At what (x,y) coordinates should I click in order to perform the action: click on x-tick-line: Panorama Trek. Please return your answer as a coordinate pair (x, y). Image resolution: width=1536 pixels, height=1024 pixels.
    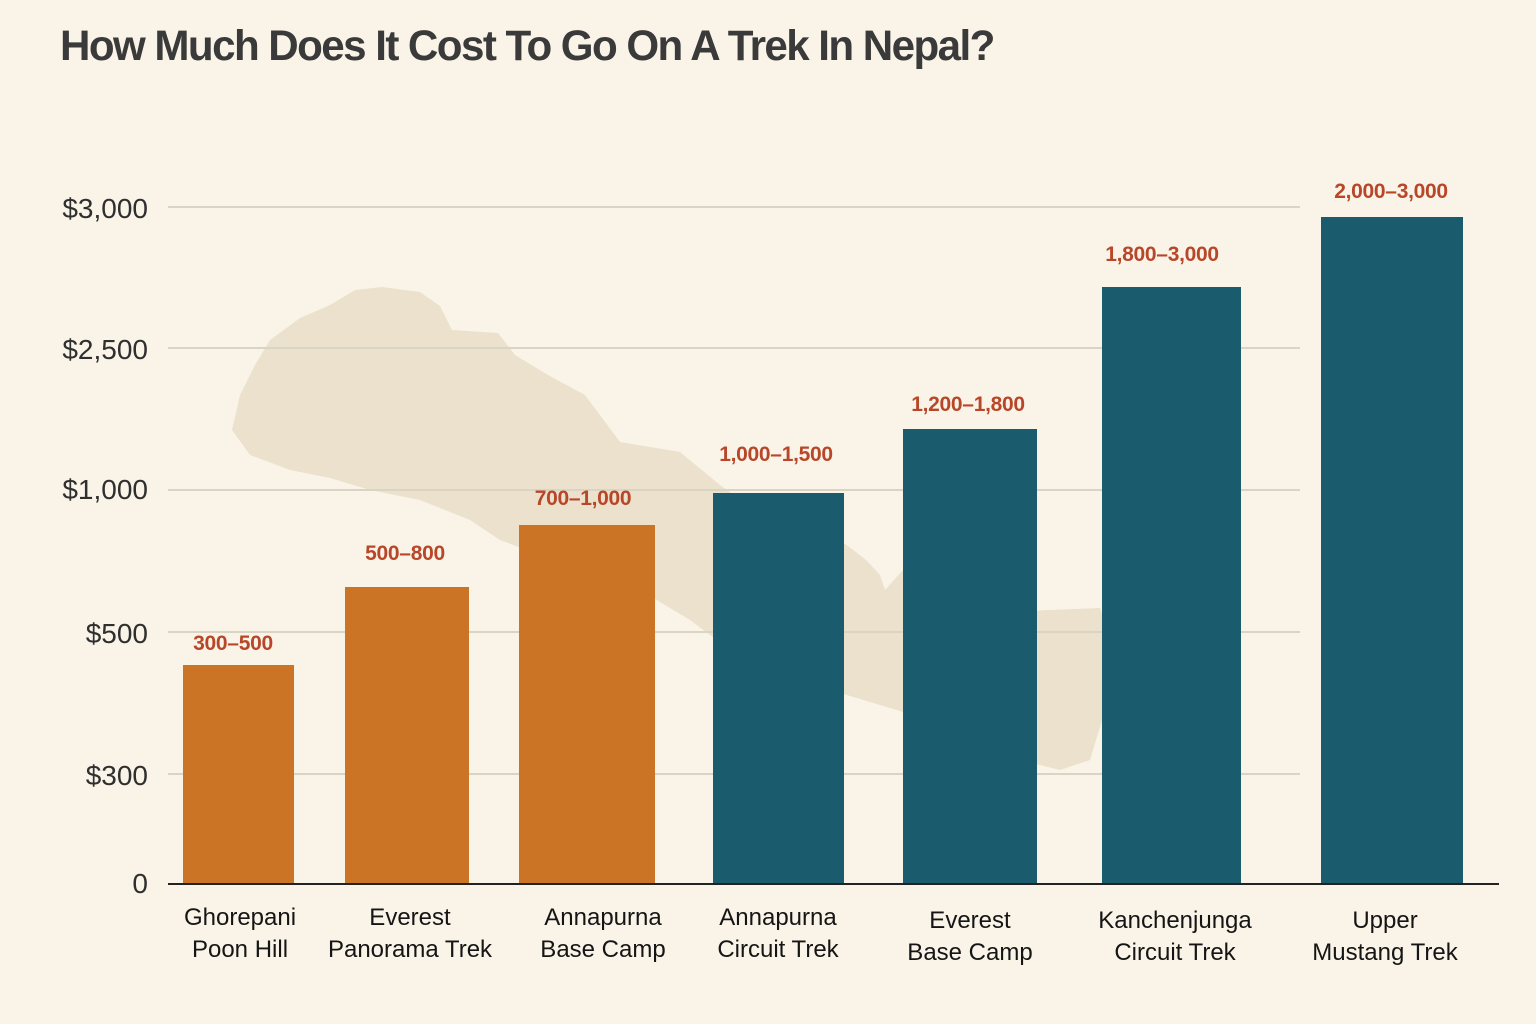
    Looking at the image, I should click on (410, 949).